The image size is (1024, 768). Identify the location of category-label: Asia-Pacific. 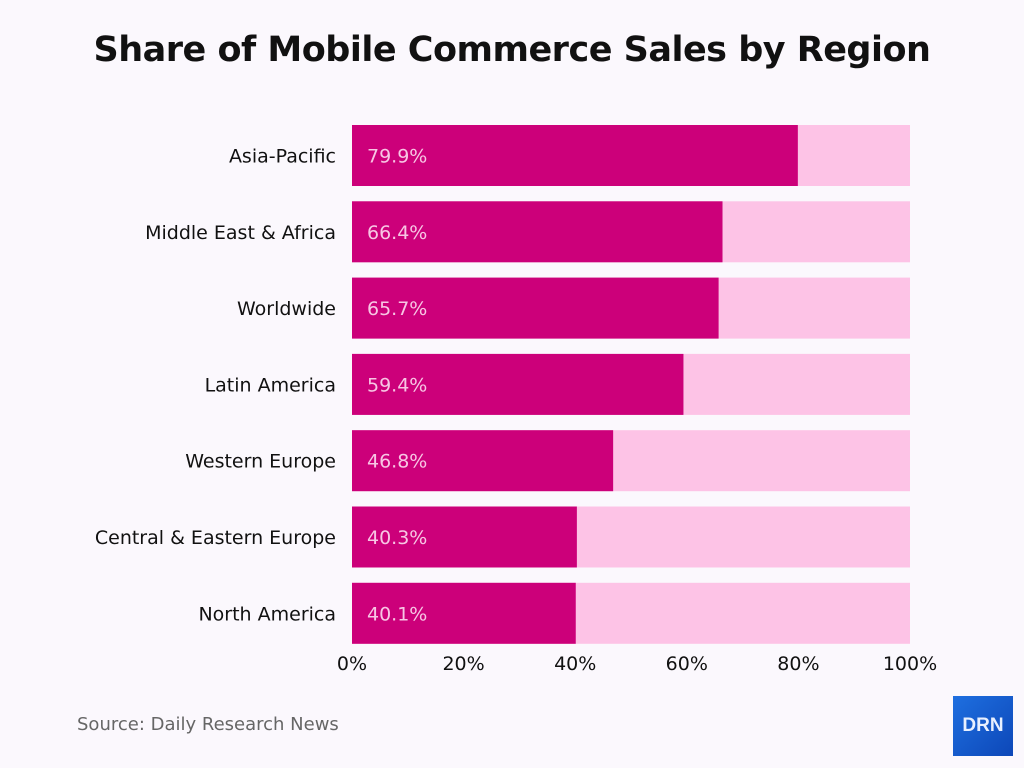
(282, 157).